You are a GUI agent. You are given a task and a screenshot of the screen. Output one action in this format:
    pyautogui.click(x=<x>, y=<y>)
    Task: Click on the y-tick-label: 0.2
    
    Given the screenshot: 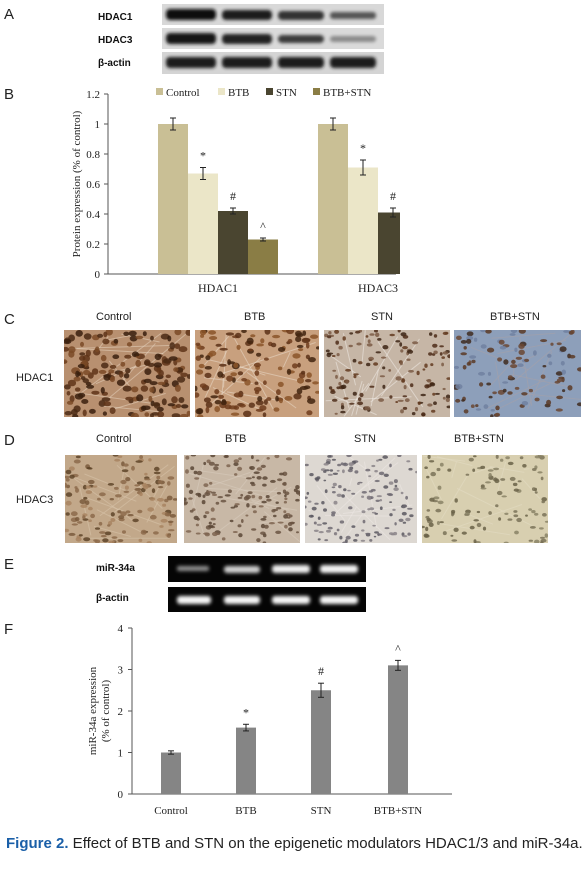 What is the action you would take?
    pyautogui.click(x=93, y=245)
    